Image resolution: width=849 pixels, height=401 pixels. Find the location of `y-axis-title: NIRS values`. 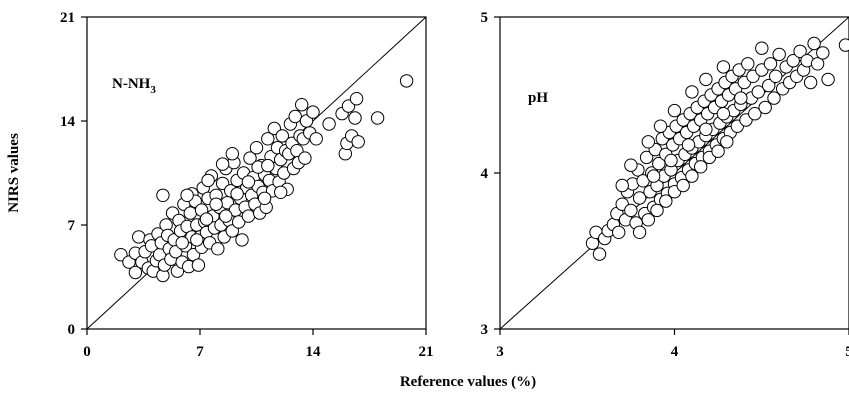

y-axis-title: NIRS values is located at coordinates (14, 173).